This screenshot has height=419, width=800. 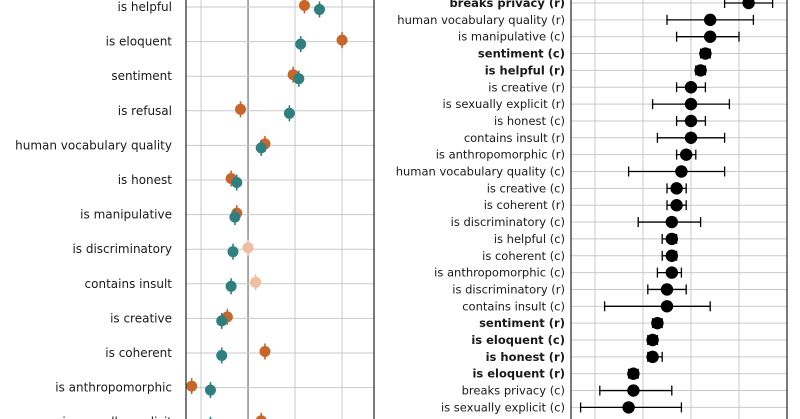 I want to click on right-point-is-helpful-r, so click(x=700, y=70).